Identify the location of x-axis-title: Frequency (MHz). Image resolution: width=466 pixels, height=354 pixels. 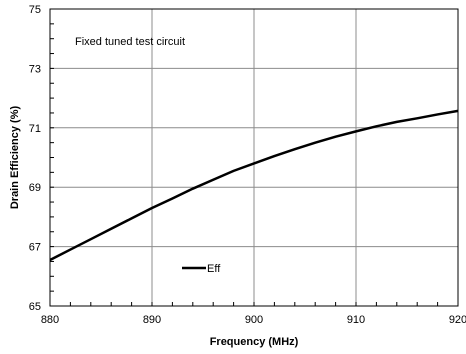
(254, 342).